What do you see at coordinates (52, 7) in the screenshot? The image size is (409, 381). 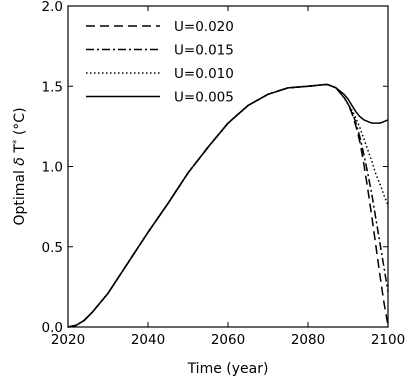 I see `y-tick-label-5: 2.0` at bounding box center [52, 7].